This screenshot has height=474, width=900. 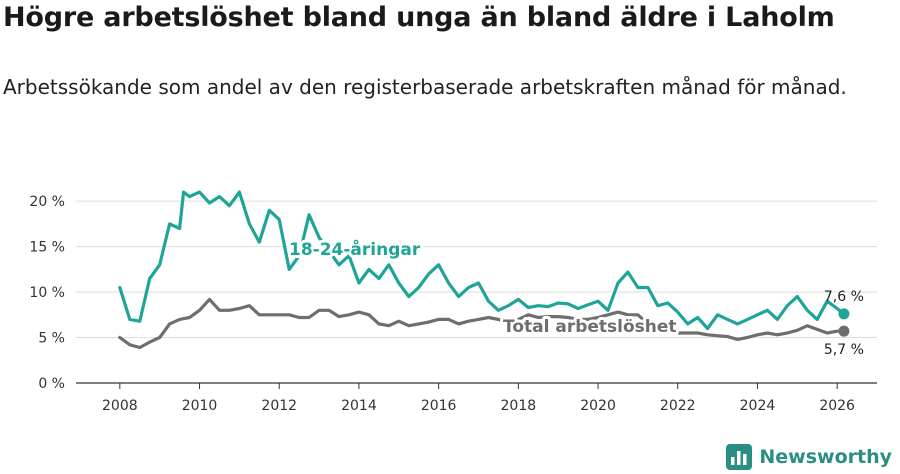 I want to click on x-tick-label: 2016, so click(x=439, y=406).